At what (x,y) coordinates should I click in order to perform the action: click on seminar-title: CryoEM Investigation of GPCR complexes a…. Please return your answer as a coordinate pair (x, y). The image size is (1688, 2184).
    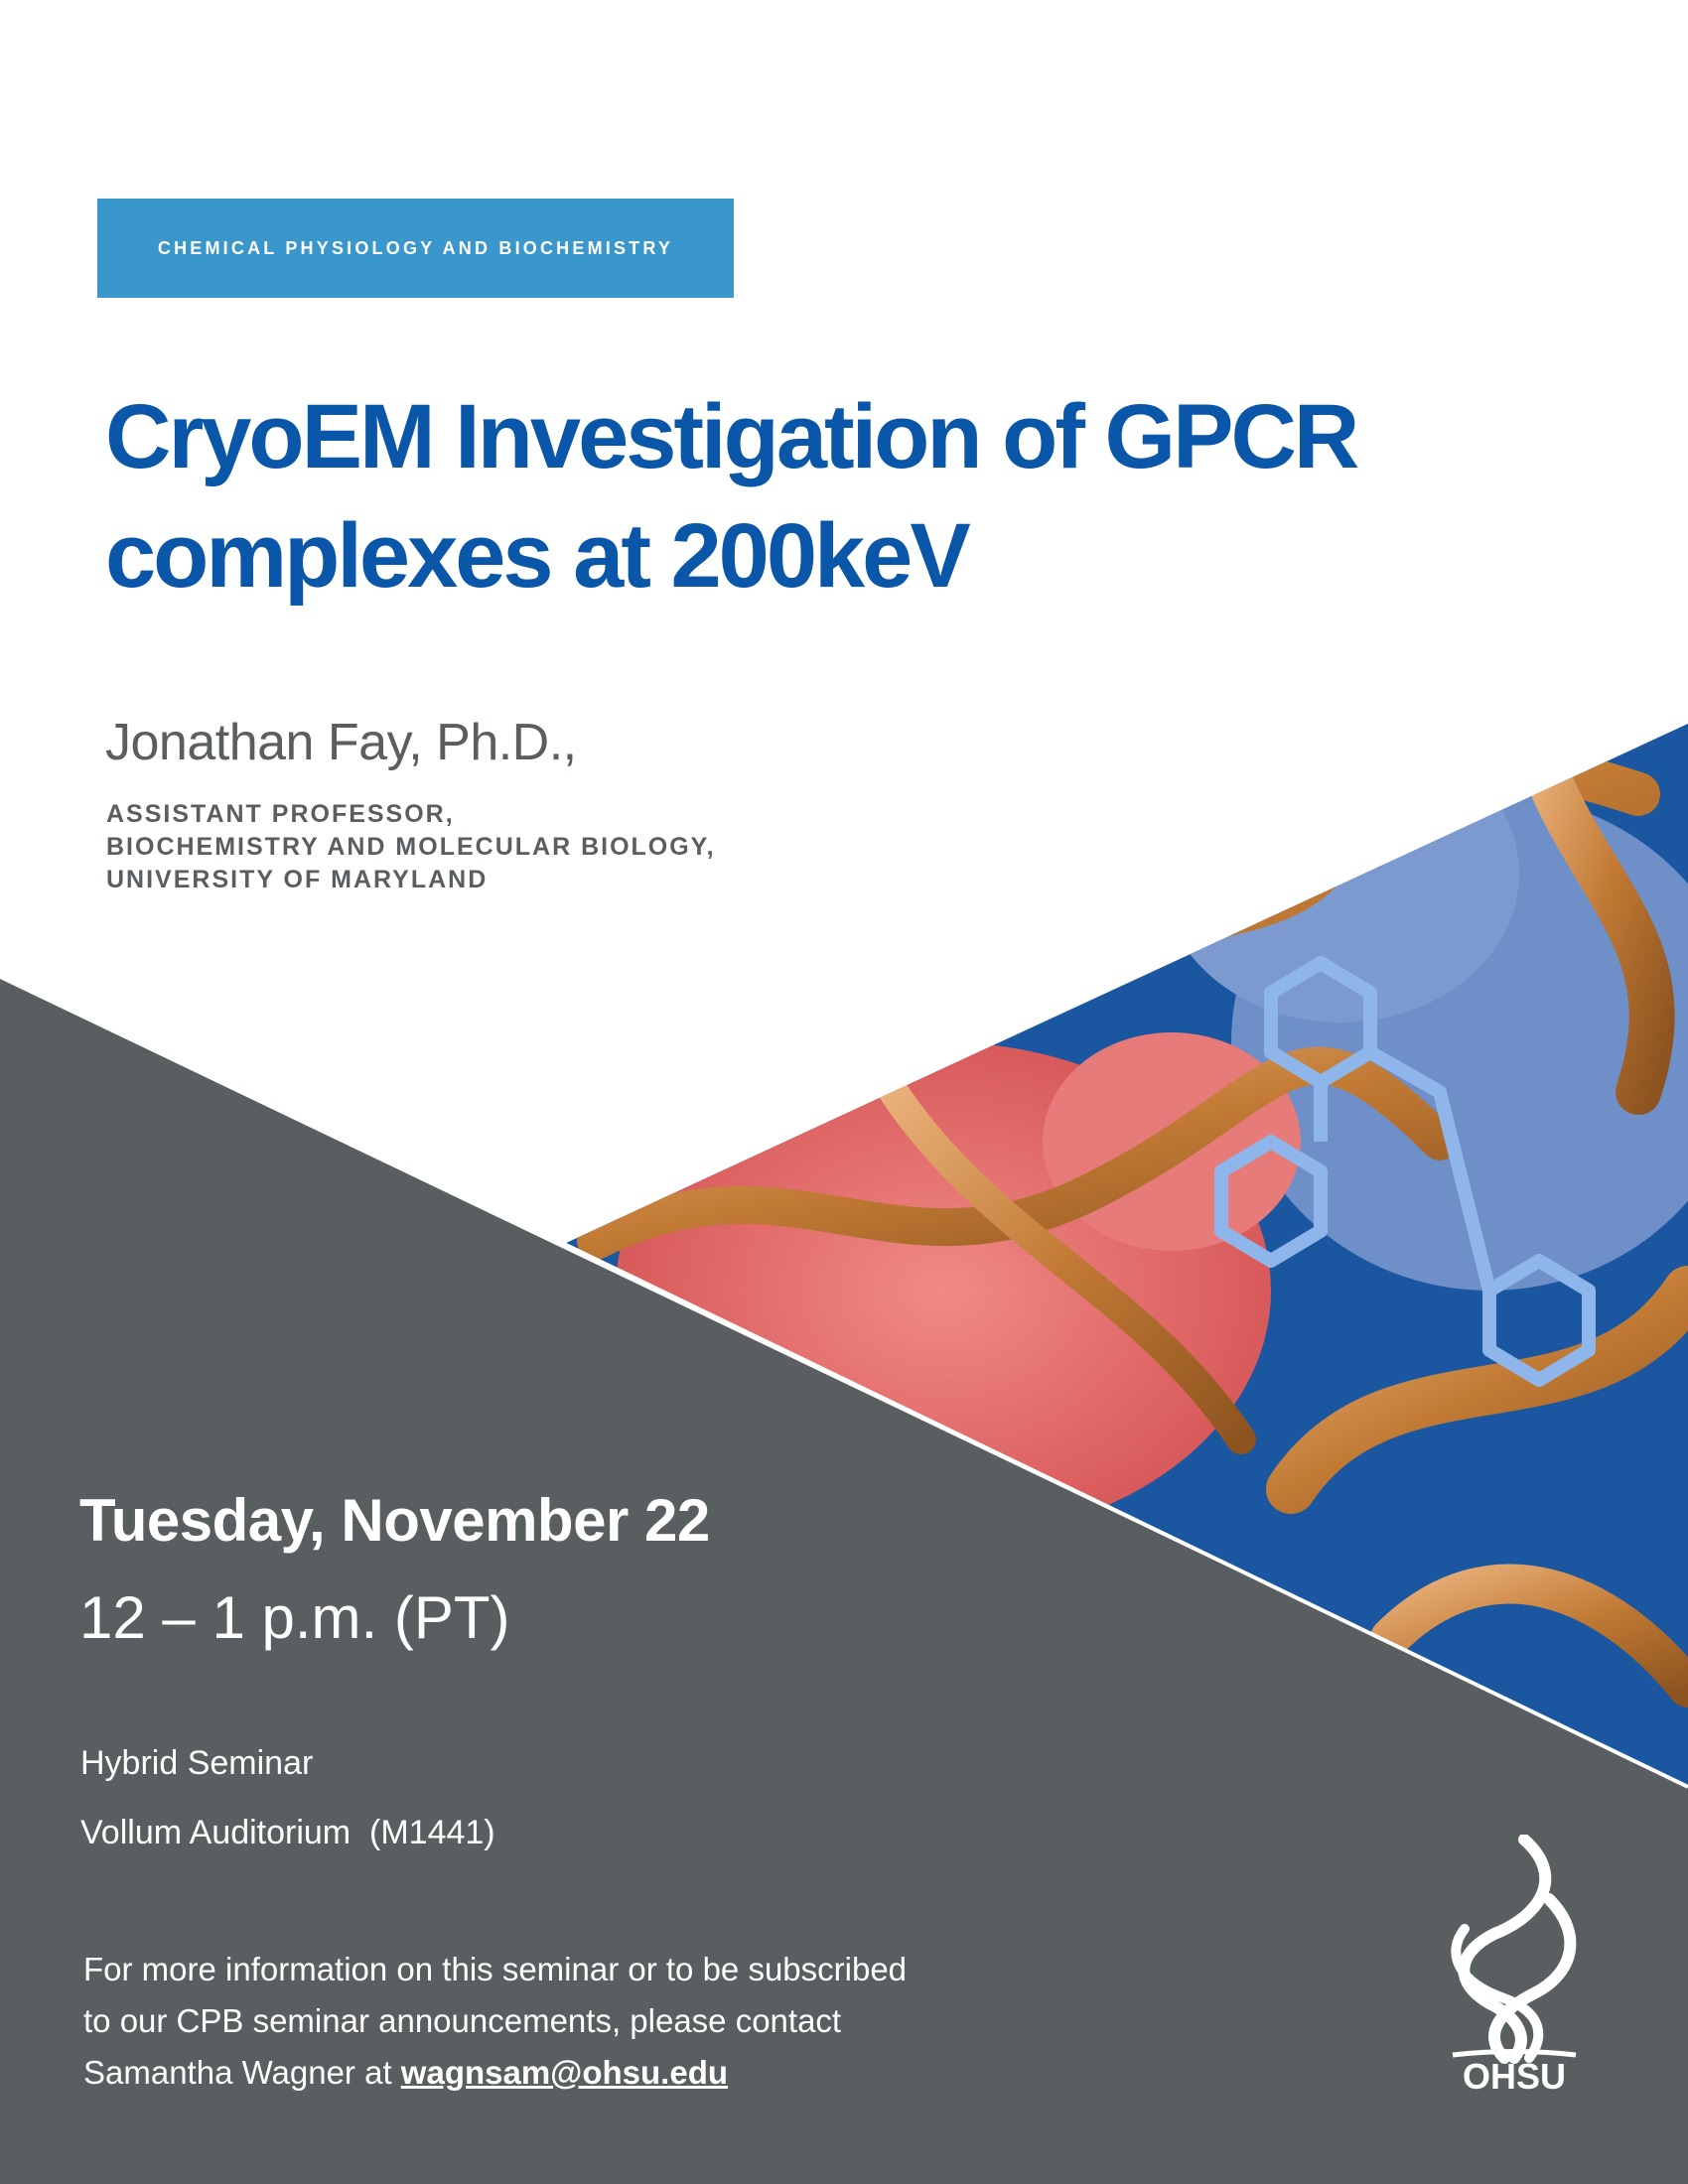
    Looking at the image, I should click on (732, 496).